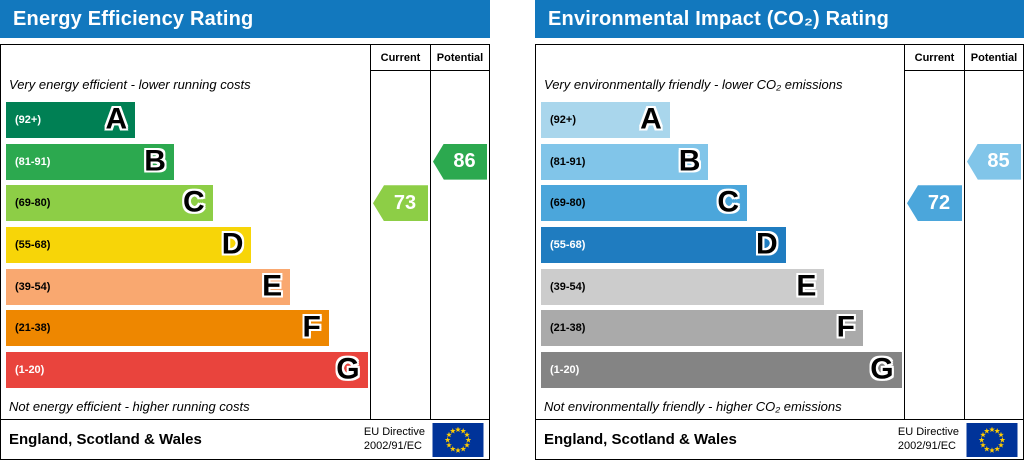  What do you see at coordinates (934, 245) in the screenshot?
I see `current-value-column: 72` at bounding box center [934, 245].